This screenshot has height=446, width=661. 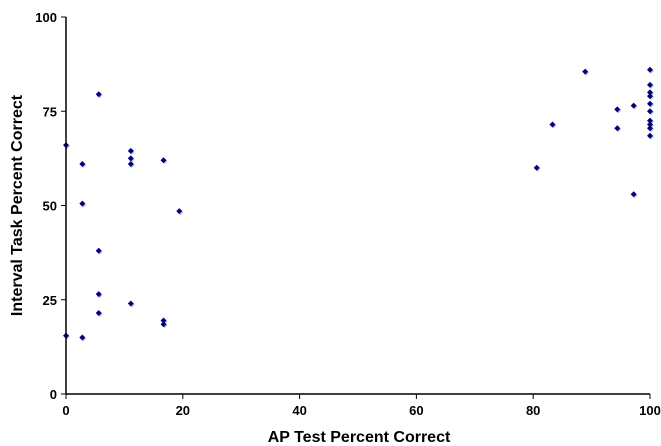 I want to click on y-tick-label: 100, so click(x=46, y=17).